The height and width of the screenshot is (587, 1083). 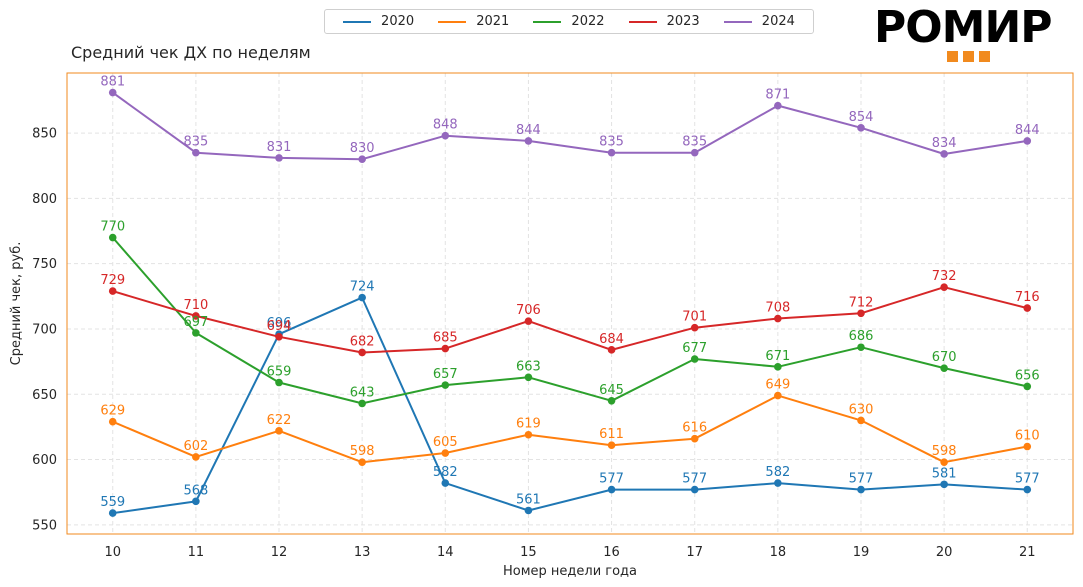 I want to click on legend-label: 2022, so click(x=588, y=21).